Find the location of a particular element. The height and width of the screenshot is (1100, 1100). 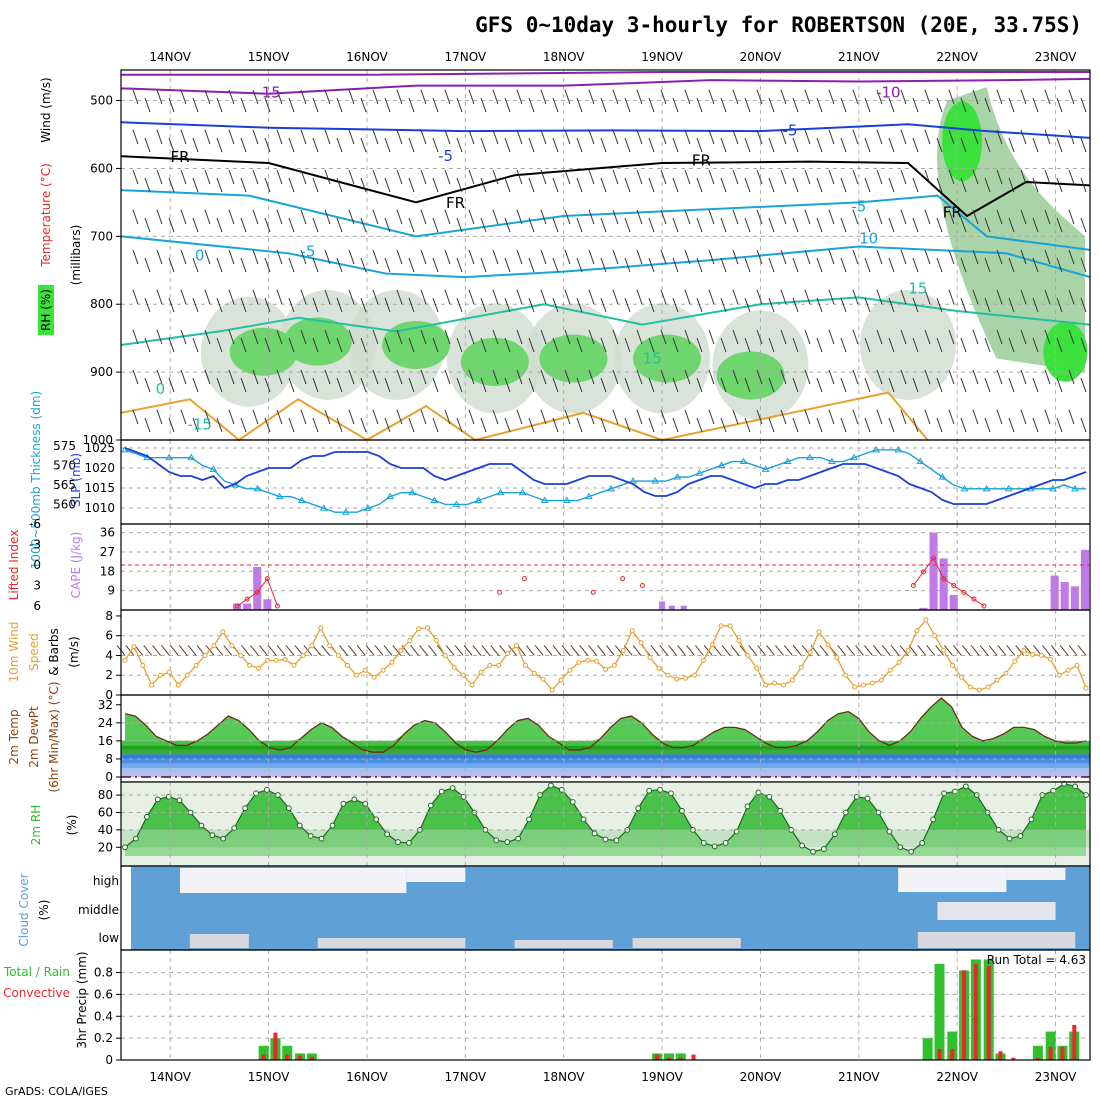

temperature2m-ylabel-3: (6hr Min/Max) (°C) is located at coordinates (54, 736).